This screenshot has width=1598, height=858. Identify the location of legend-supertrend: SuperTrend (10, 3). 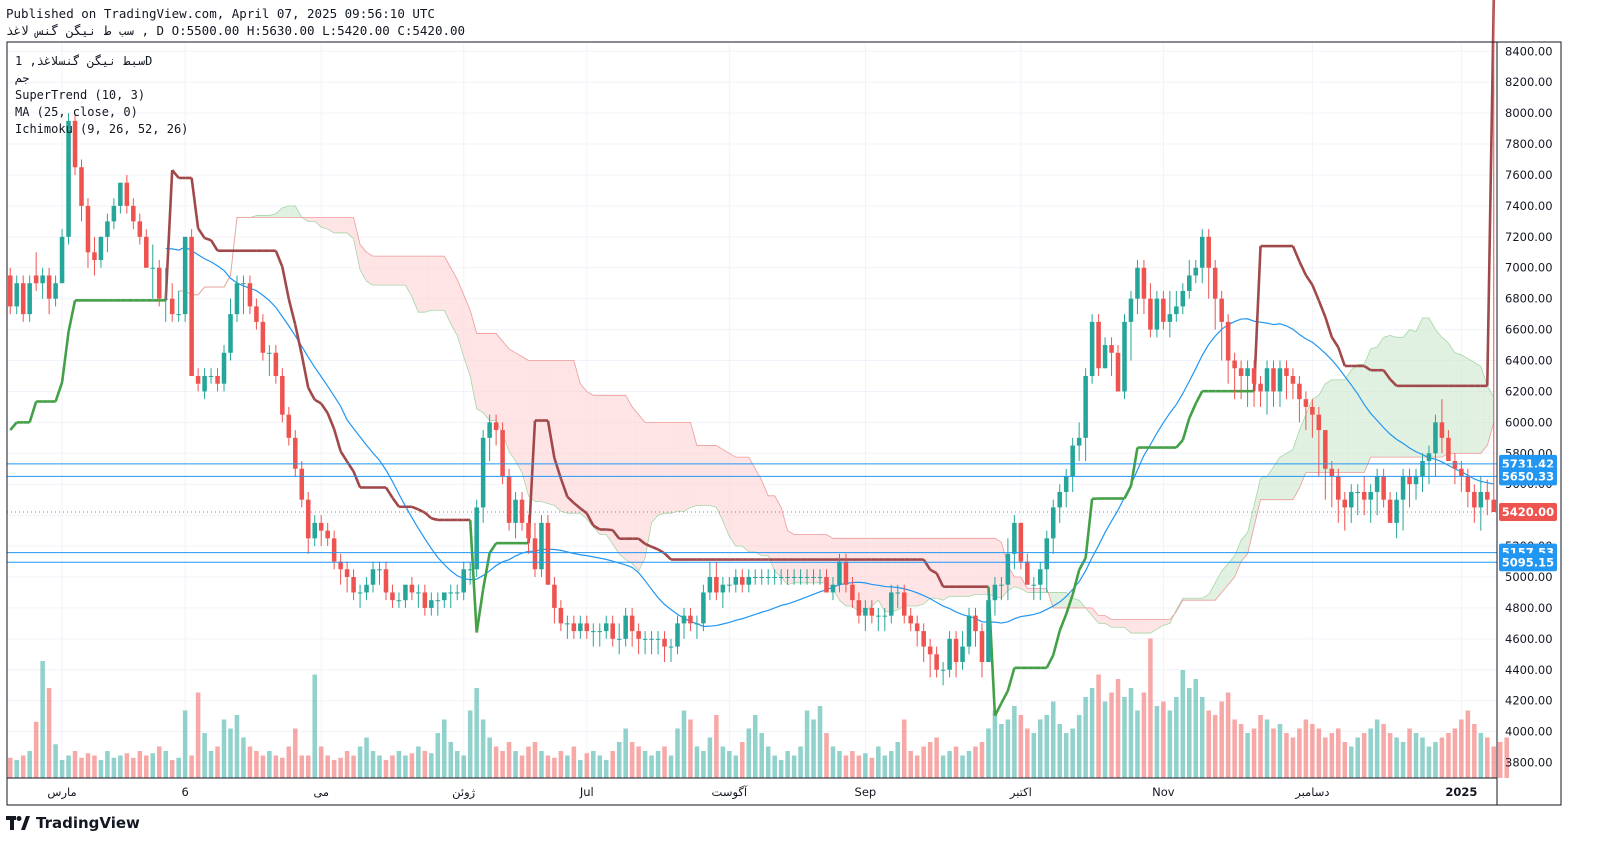
(80, 95).